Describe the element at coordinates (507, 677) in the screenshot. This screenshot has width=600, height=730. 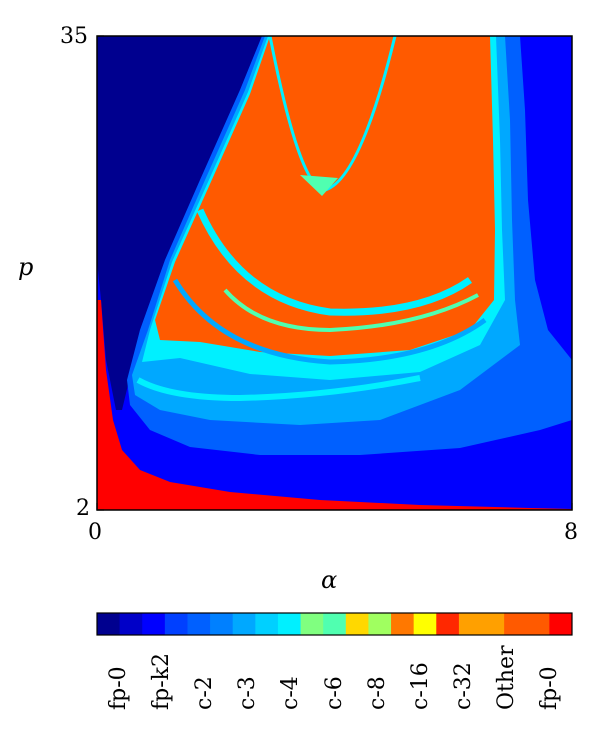
I see `colorbar-label: Other` at that location.